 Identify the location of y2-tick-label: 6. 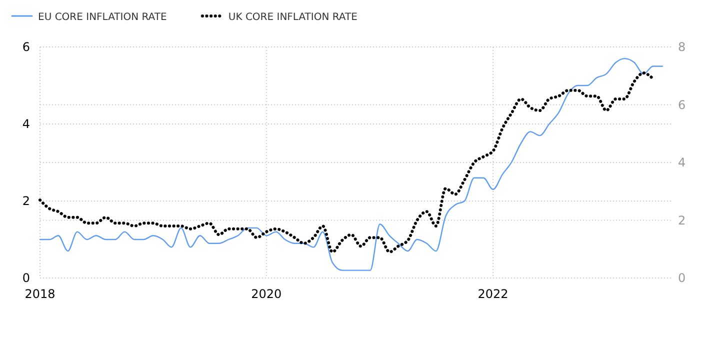
(682, 105).